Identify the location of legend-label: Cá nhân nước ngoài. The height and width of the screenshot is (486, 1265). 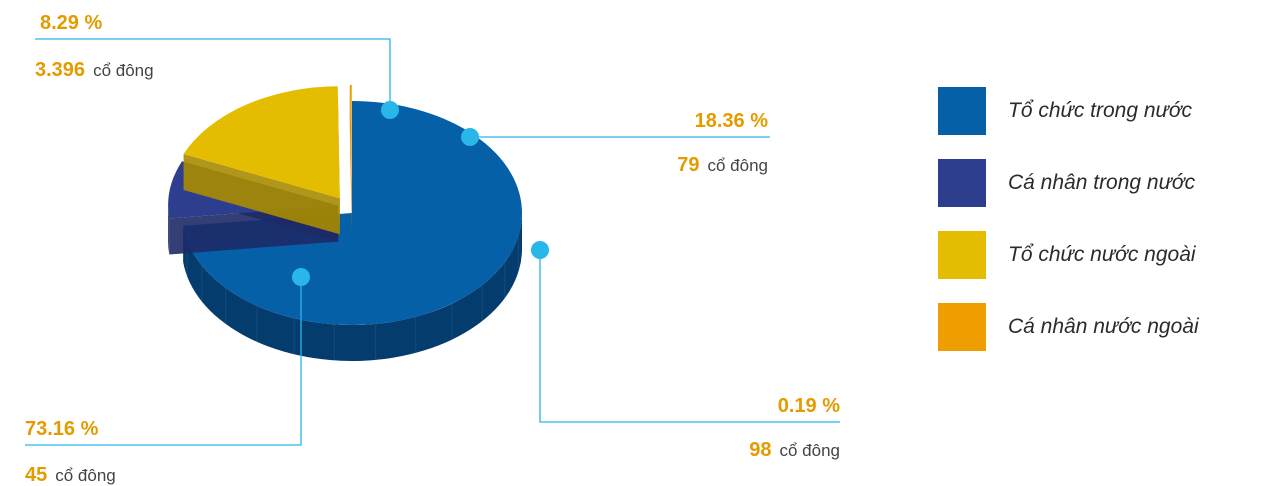
(1103, 326).